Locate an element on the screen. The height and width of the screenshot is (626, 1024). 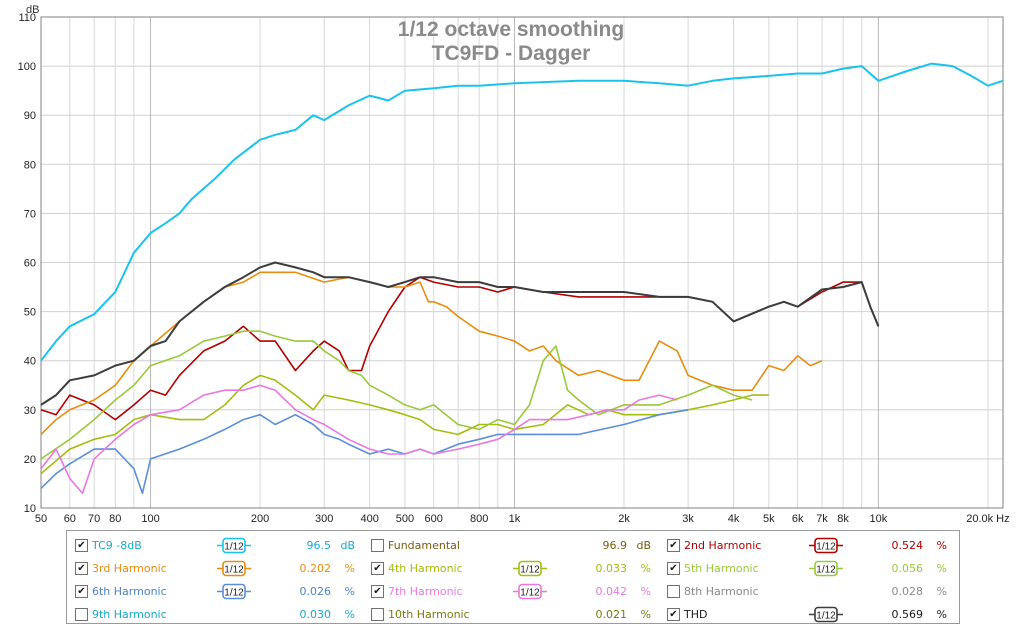
legend-item-name: 2nd Harmonic is located at coordinates (723, 545).